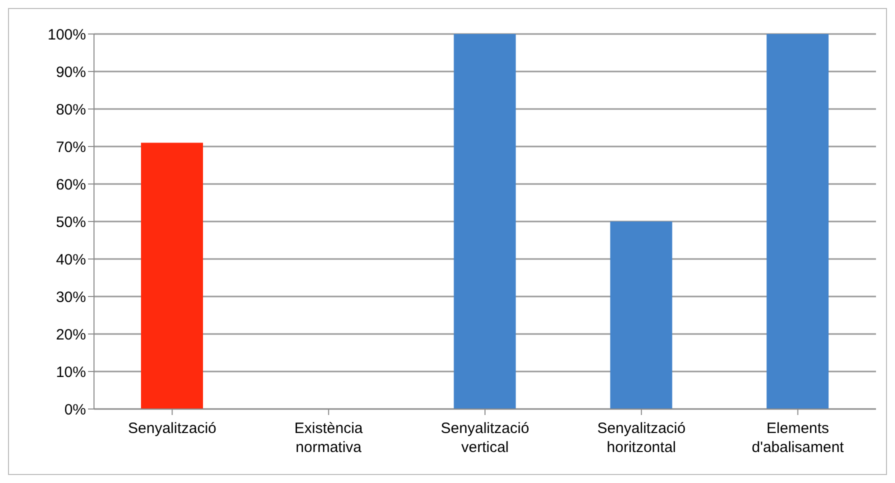 This screenshot has width=895, height=483. Describe the element at coordinates (485, 438) in the screenshot. I see `x-tick-label: Senyalització vertical` at that location.